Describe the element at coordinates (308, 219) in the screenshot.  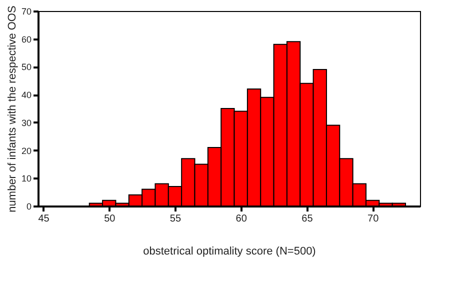
I see `x-tick-label: 65` at that location.